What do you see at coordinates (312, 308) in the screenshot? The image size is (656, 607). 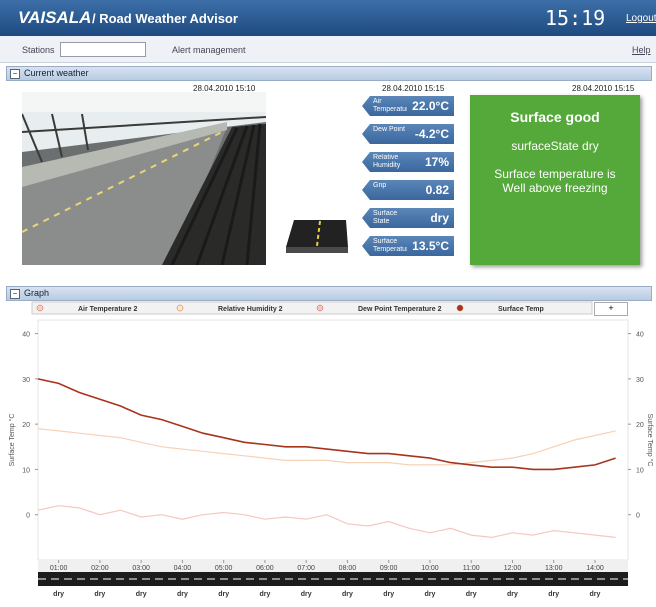 I see `legend-bar` at bounding box center [312, 308].